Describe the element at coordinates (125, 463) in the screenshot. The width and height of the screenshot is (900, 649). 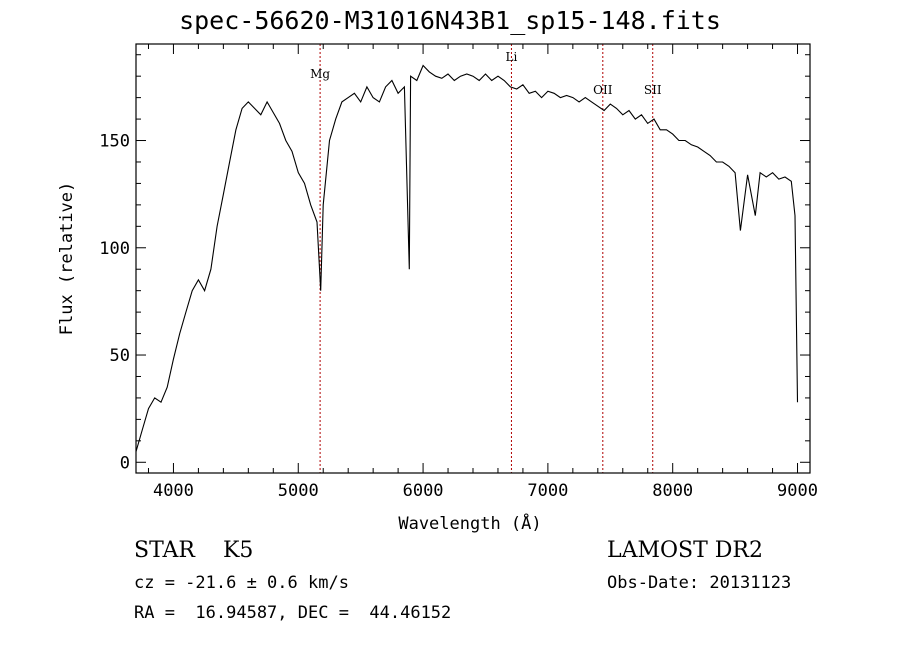
I see `y-tick-label: 0` at that location.